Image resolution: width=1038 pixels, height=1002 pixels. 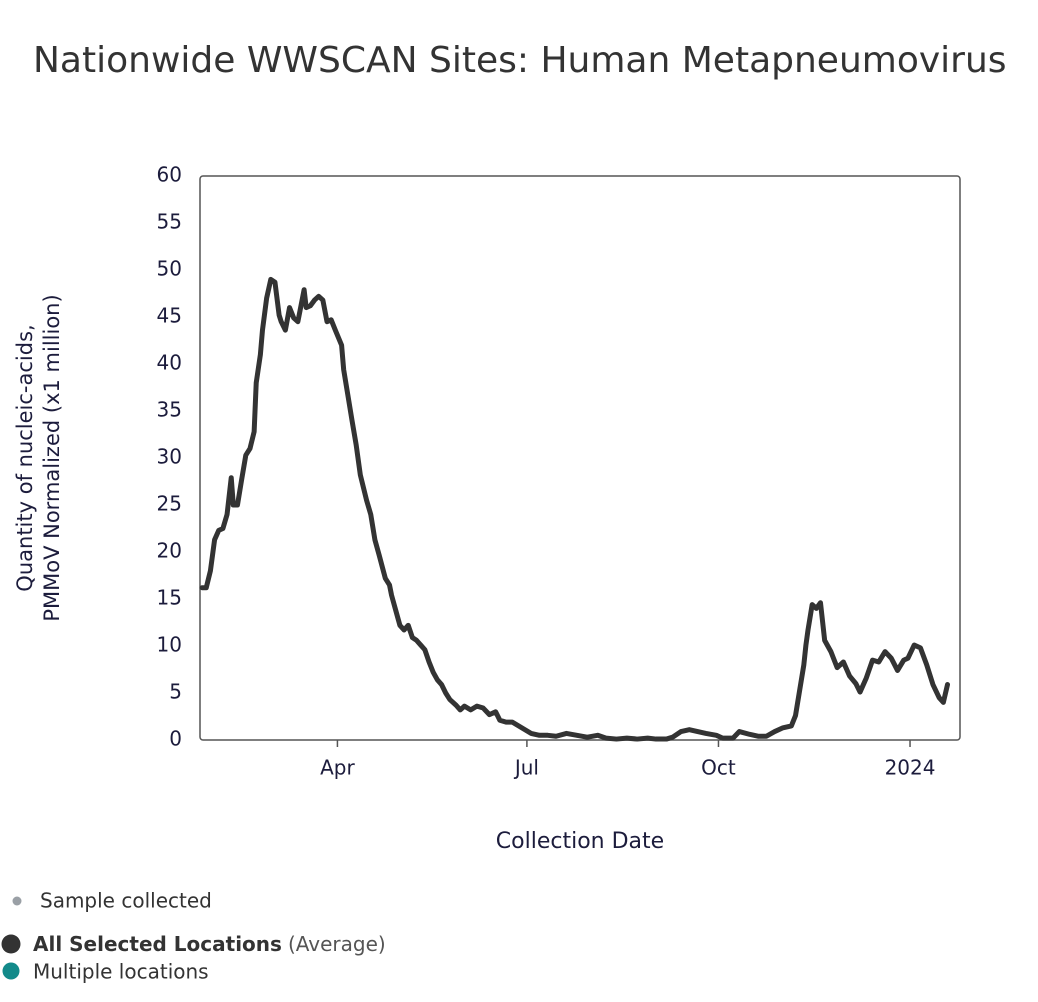 I want to click on legend-label: Sample collected, so click(x=126, y=901).